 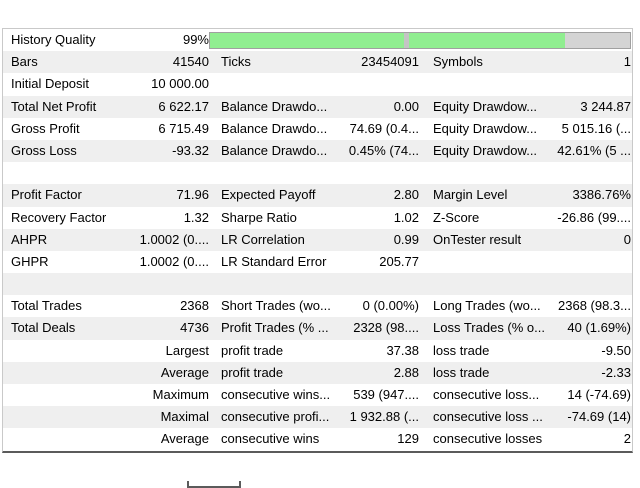 What do you see at coordinates (53, 39) in the screenshot?
I see `metric-label: History Quality` at bounding box center [53, 39].